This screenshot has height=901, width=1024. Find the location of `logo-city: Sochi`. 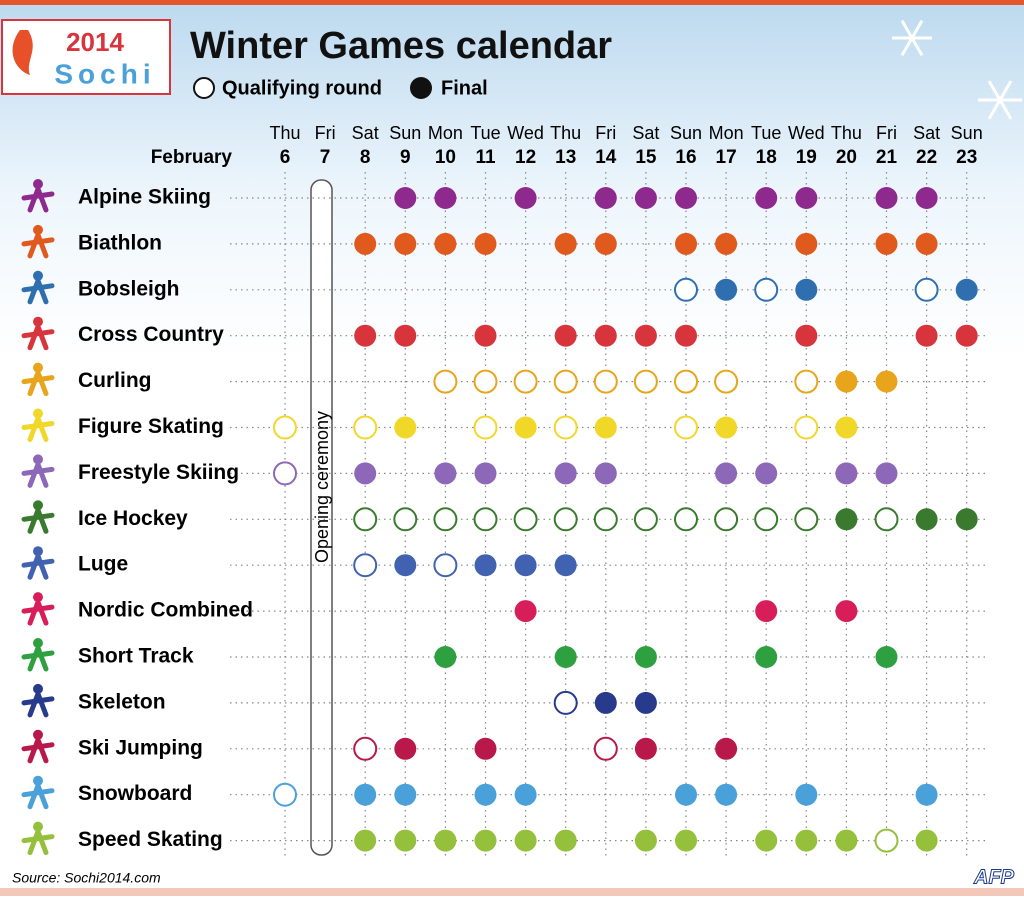

logo-city: Sochi is located at coordinates (104, 73).